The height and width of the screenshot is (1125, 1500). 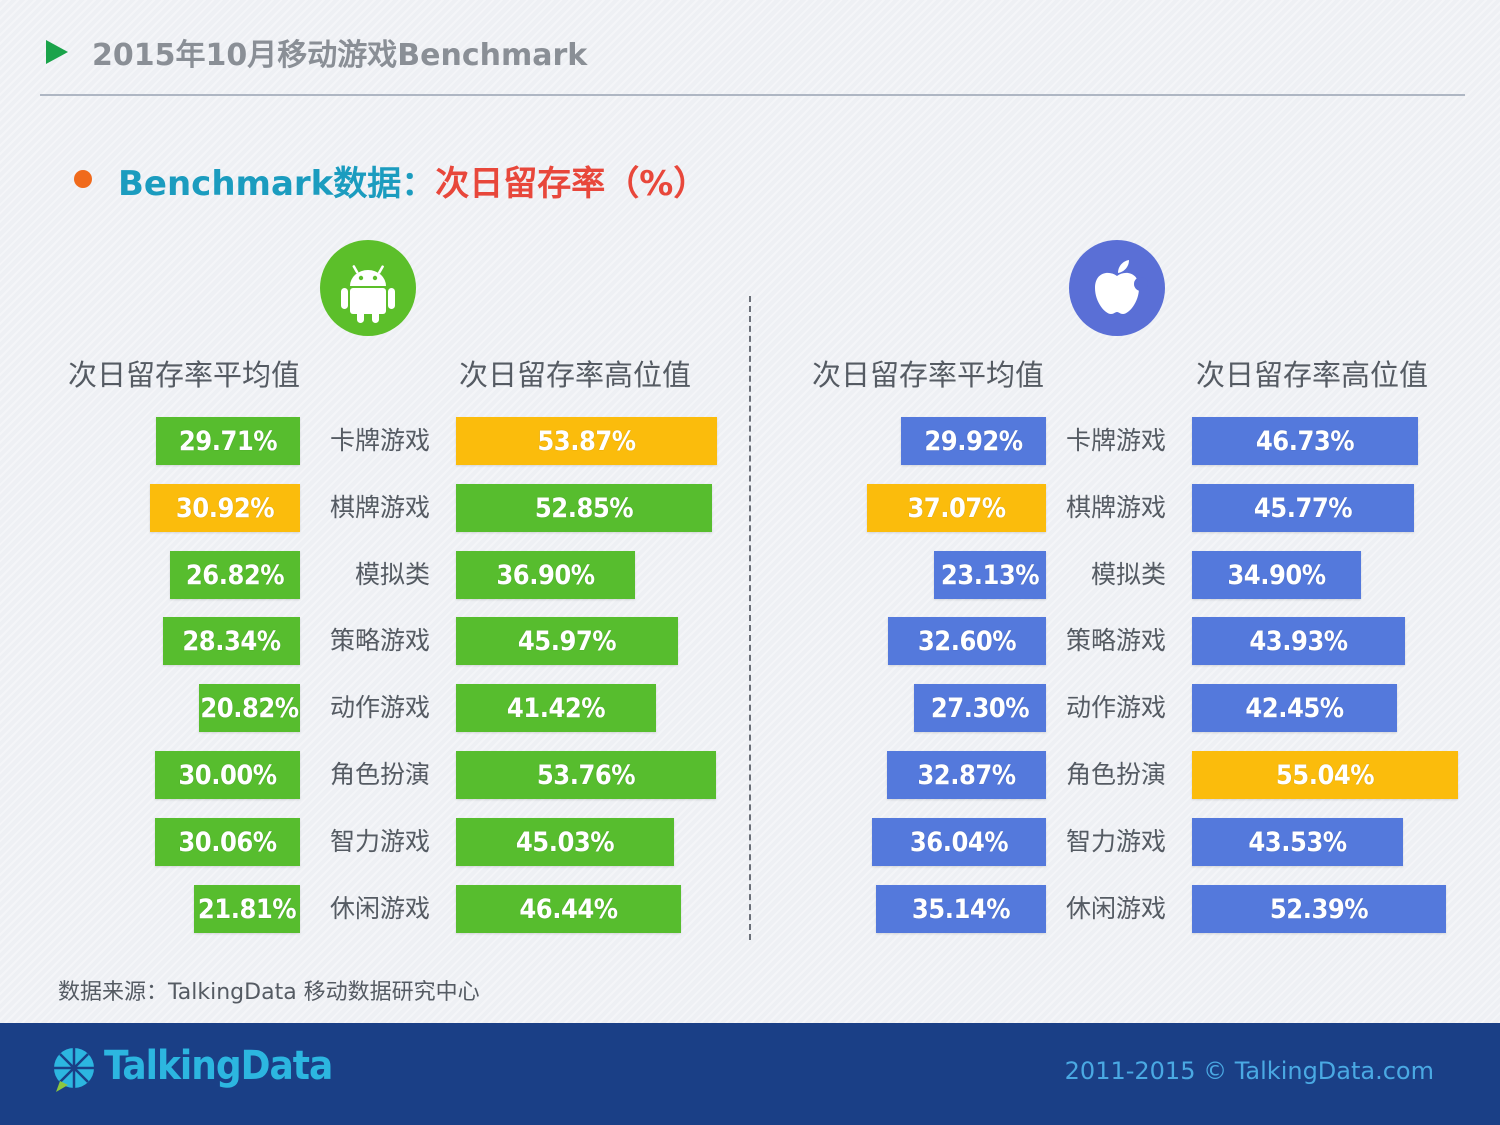 What do you see at coordinates (247, 909) in the screenshot?
I see `android-avg-bar: 21.81%` at bounding box center [247, 909].